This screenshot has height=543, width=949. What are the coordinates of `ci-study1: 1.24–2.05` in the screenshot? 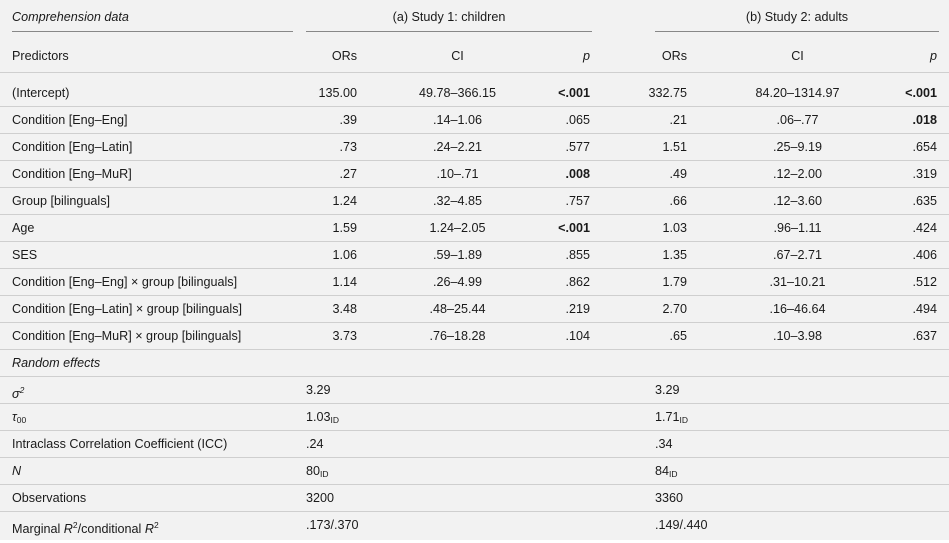 It's located at (457, 228).